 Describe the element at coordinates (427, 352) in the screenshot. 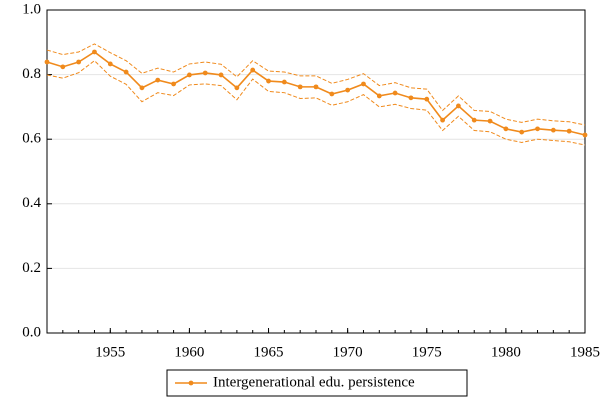

I see `x-tick-label: 1975` at that location.